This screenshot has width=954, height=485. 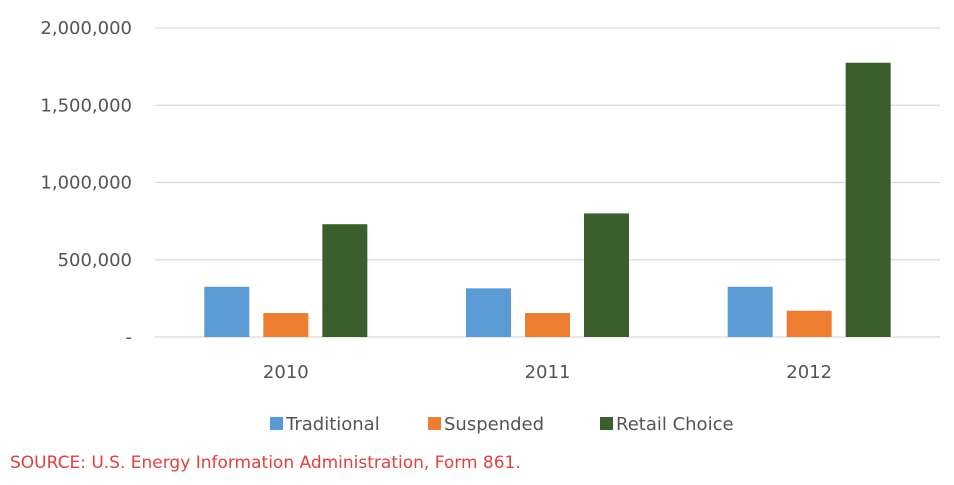 What do you see at coordinates (548, 372) in the screenshot?
I see `x-tick-label: 2011` at bounding box center [548, 372].